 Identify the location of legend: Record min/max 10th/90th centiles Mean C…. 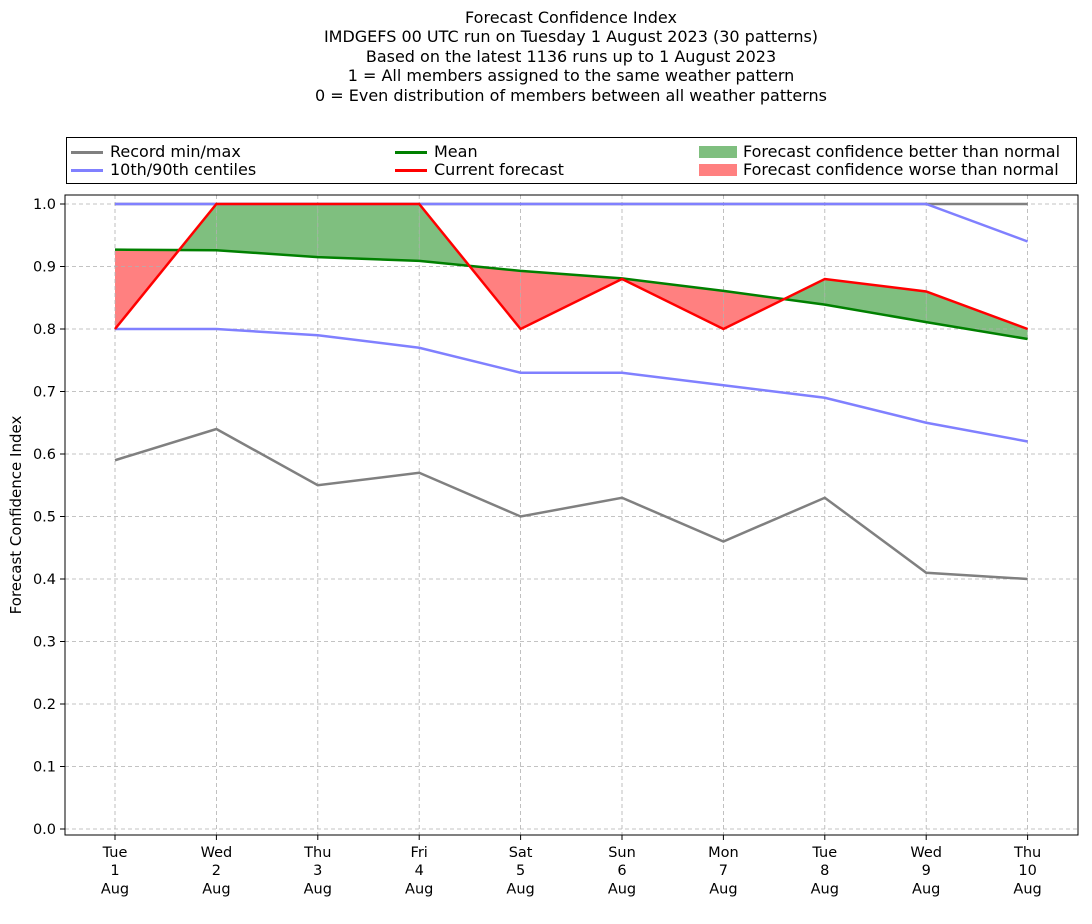
(571, 160).